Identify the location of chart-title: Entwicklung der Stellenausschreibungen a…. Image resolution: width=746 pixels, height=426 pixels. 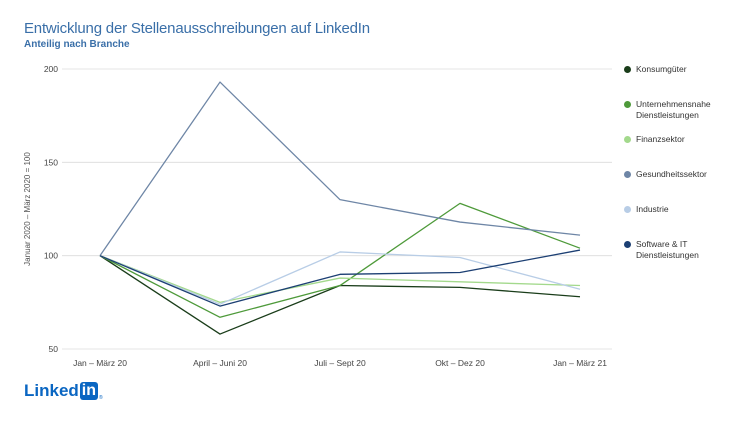
(197, 28).